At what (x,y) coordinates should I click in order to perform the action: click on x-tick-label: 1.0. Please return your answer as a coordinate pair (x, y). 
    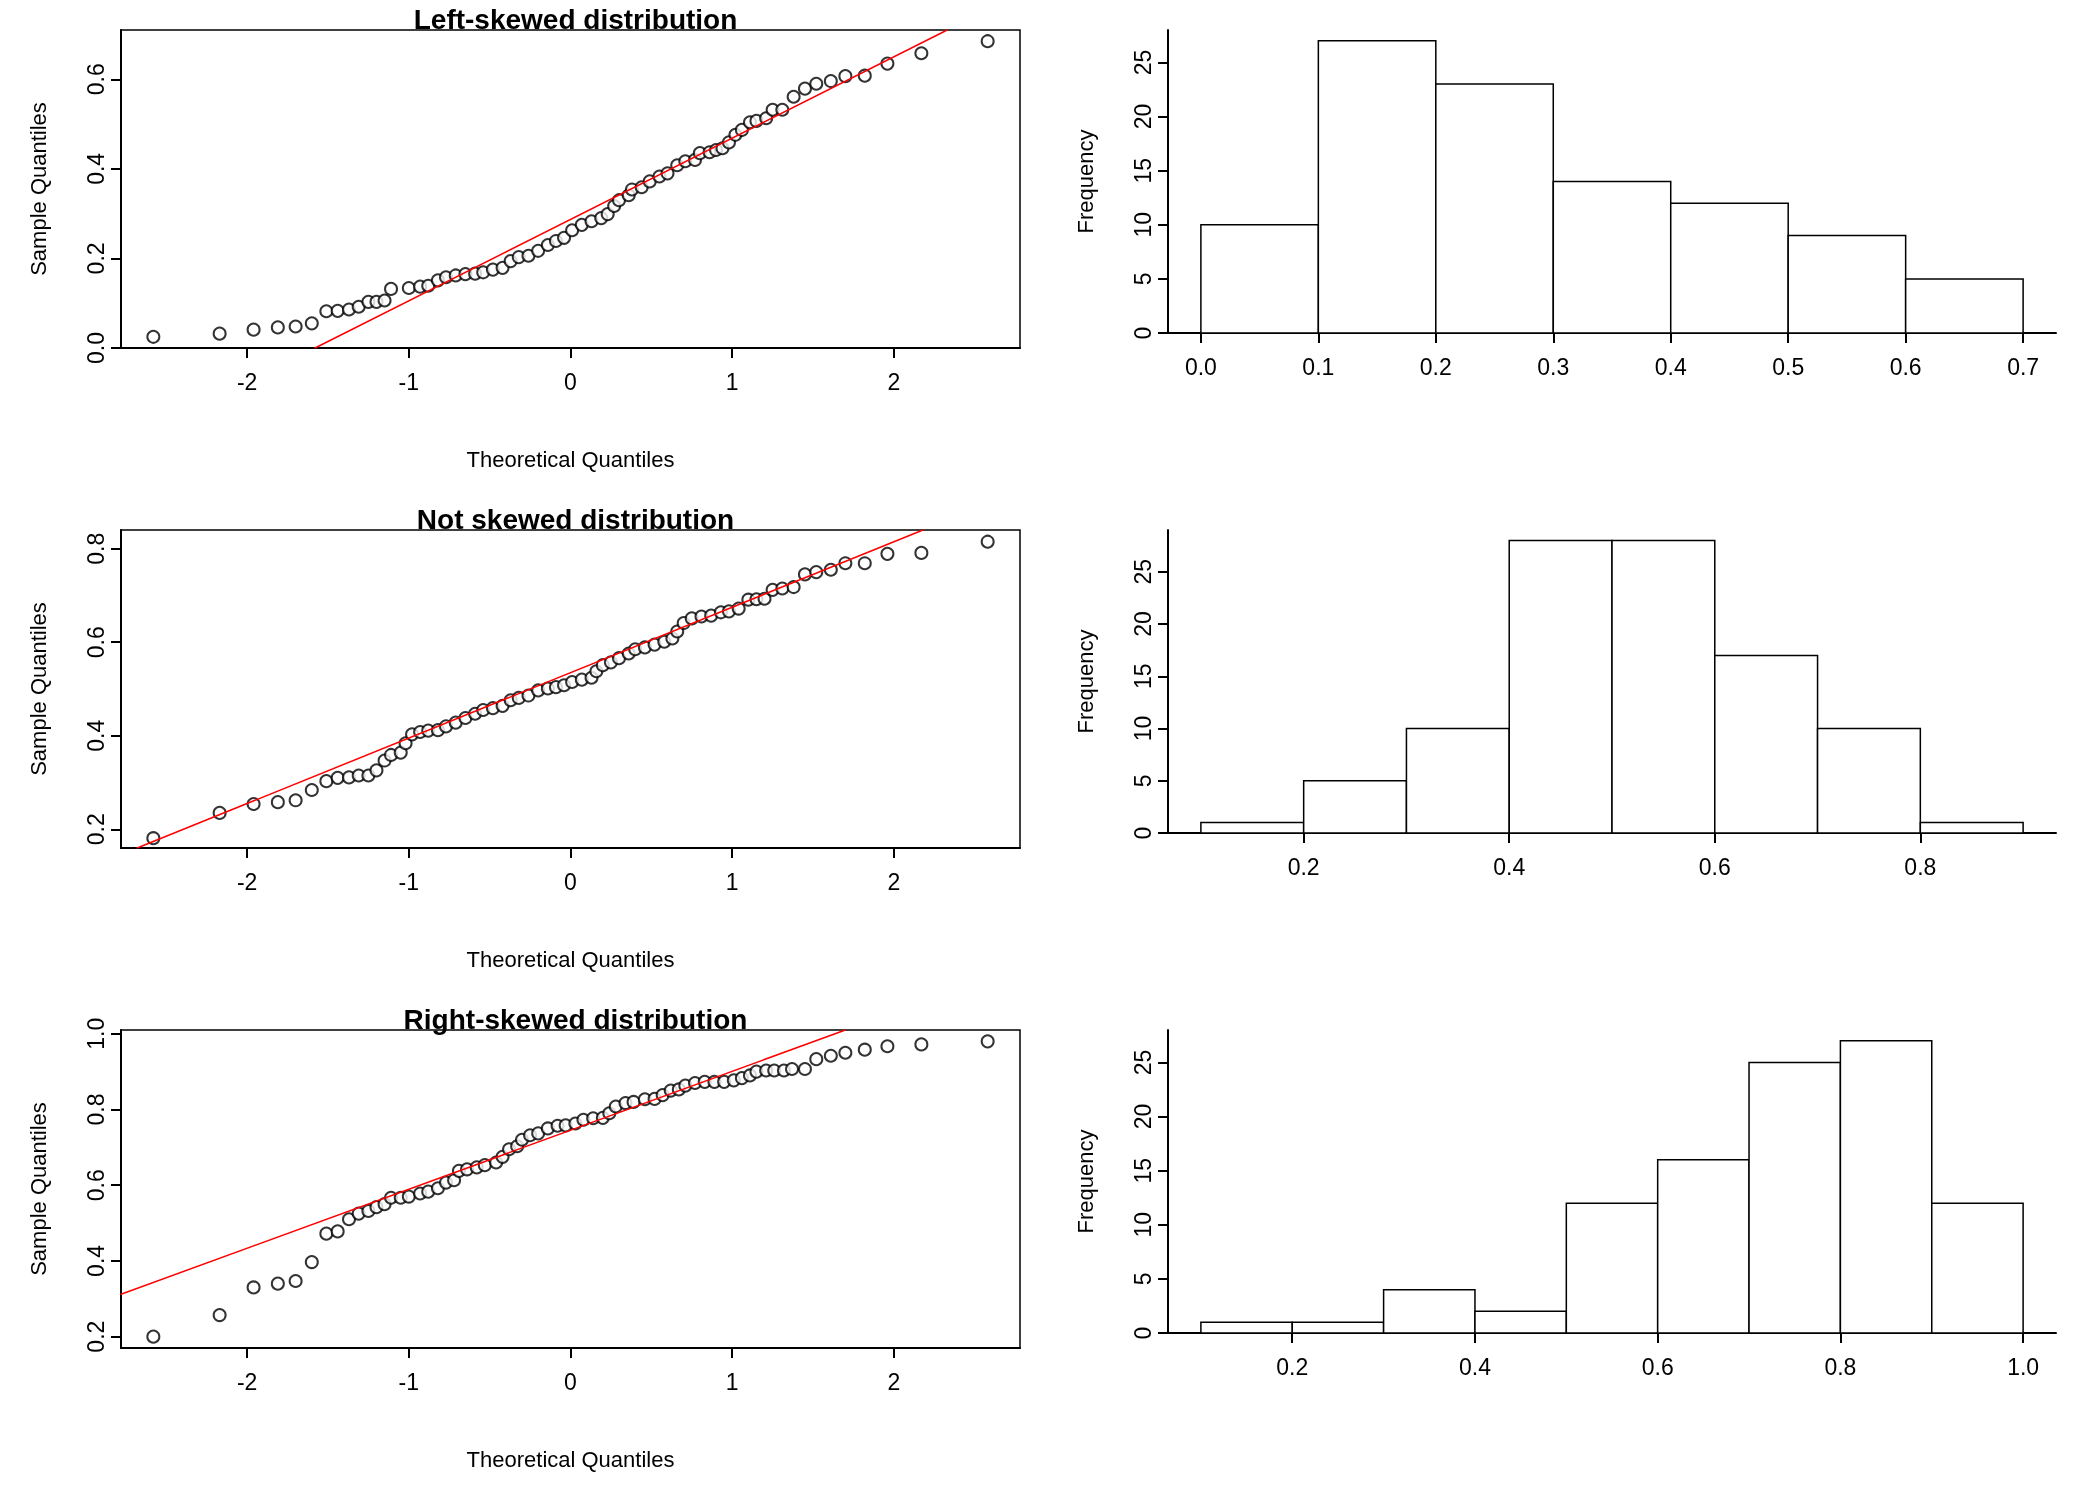
    Looking at the image, I should click on (2023, 1366).